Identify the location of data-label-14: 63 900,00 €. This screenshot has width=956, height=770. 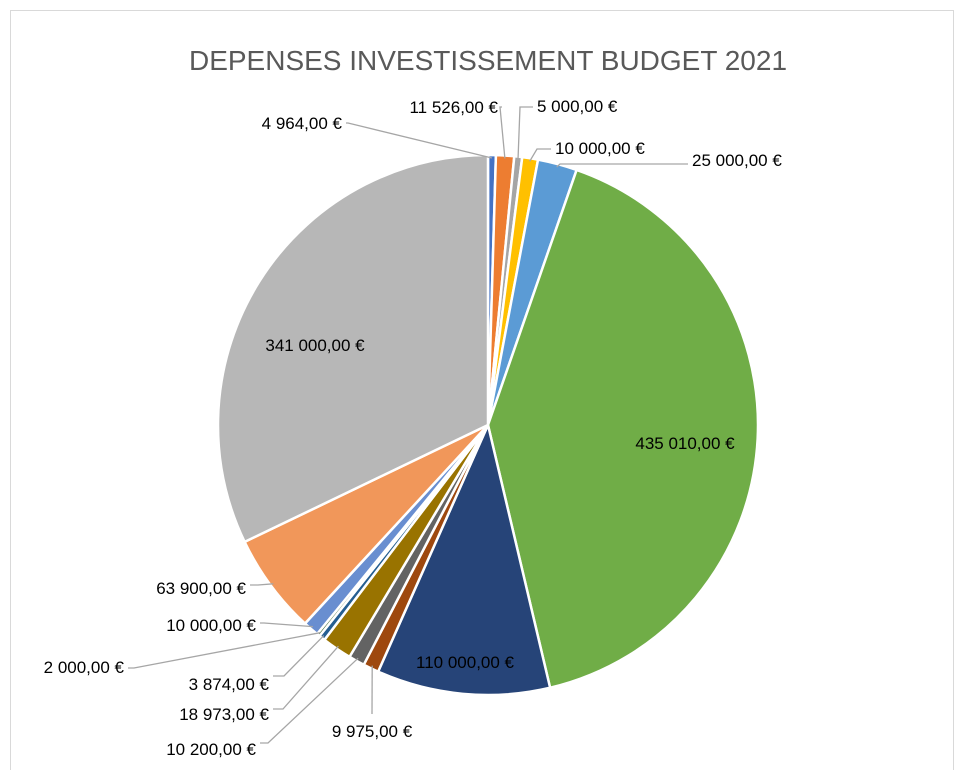
(201, 588).